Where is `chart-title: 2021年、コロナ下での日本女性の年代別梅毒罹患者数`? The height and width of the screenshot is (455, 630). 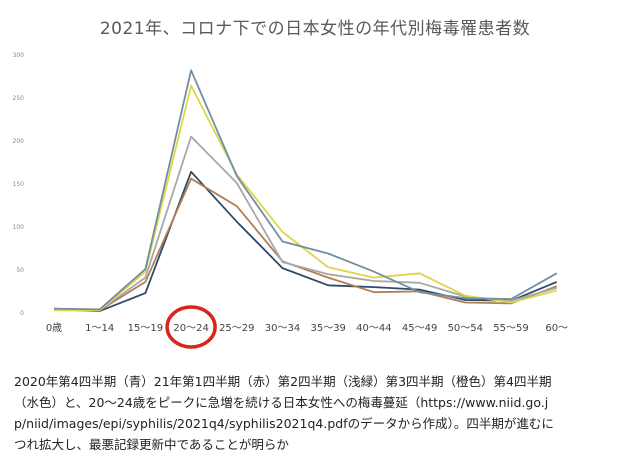
chart-title: 2021年、コロナ下での日本女性の年代別梅毒罹患者数 is located at coordinates (315, 29).